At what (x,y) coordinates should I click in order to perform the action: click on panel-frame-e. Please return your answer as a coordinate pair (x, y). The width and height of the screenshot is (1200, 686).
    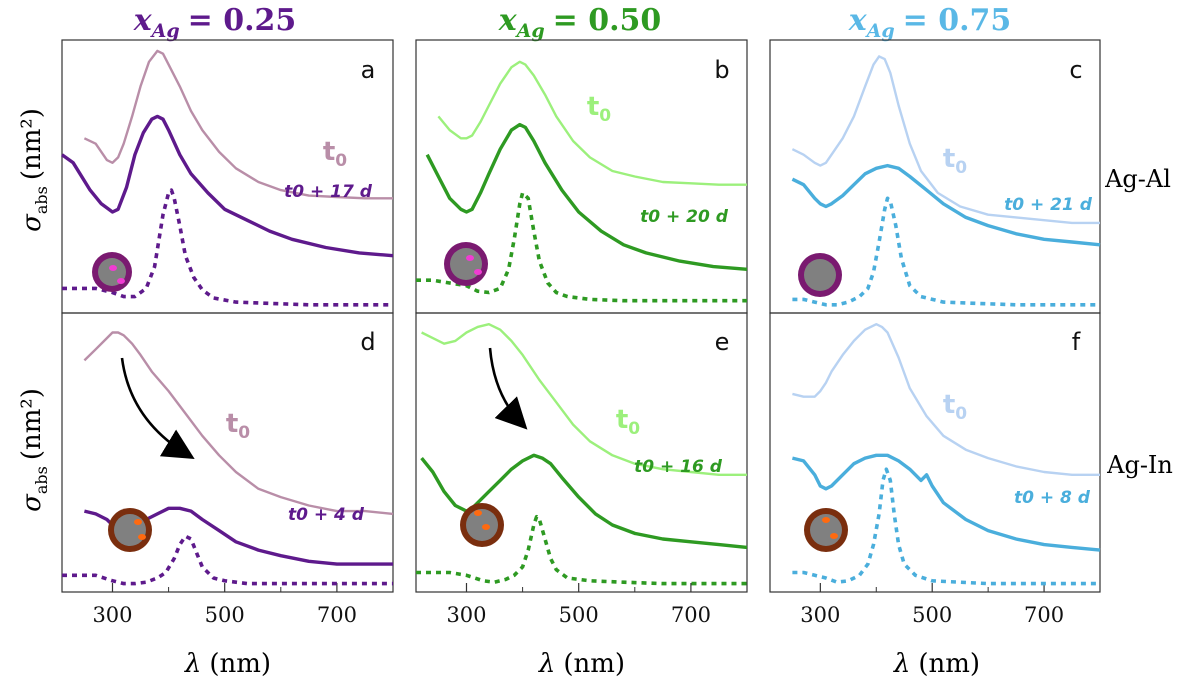
    Looking at the image, I should click on (581, 452).